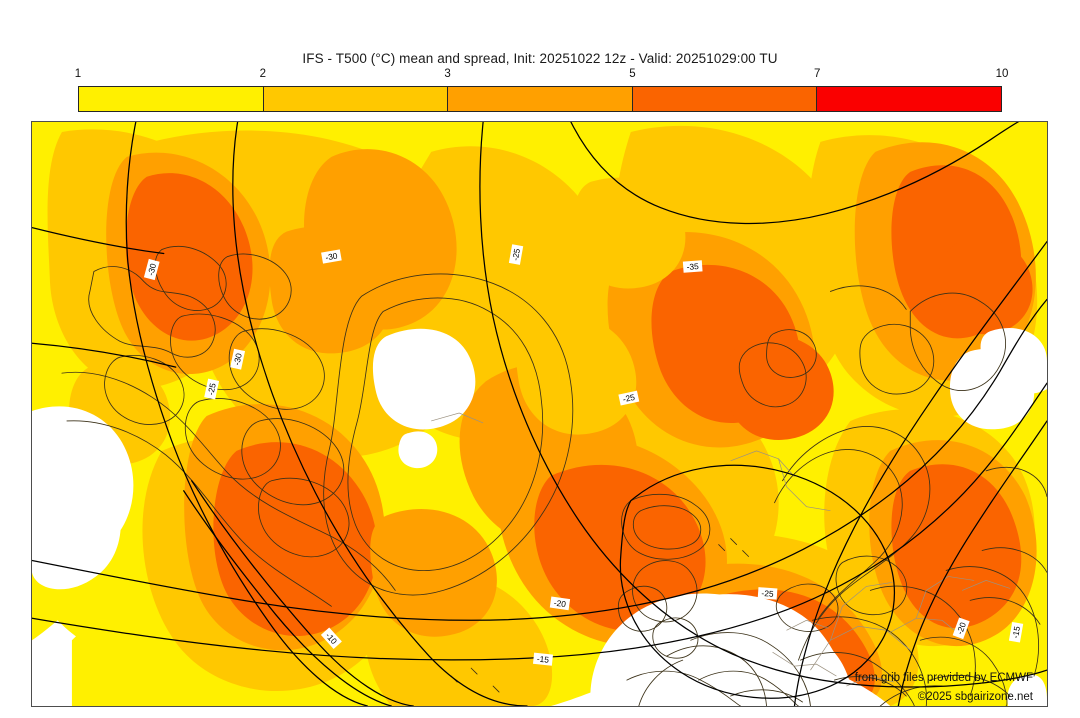  What do you see at coordinates (331, 638) in the screenshot?
I see `contour-label: -10` at bounding box center [331, 638].